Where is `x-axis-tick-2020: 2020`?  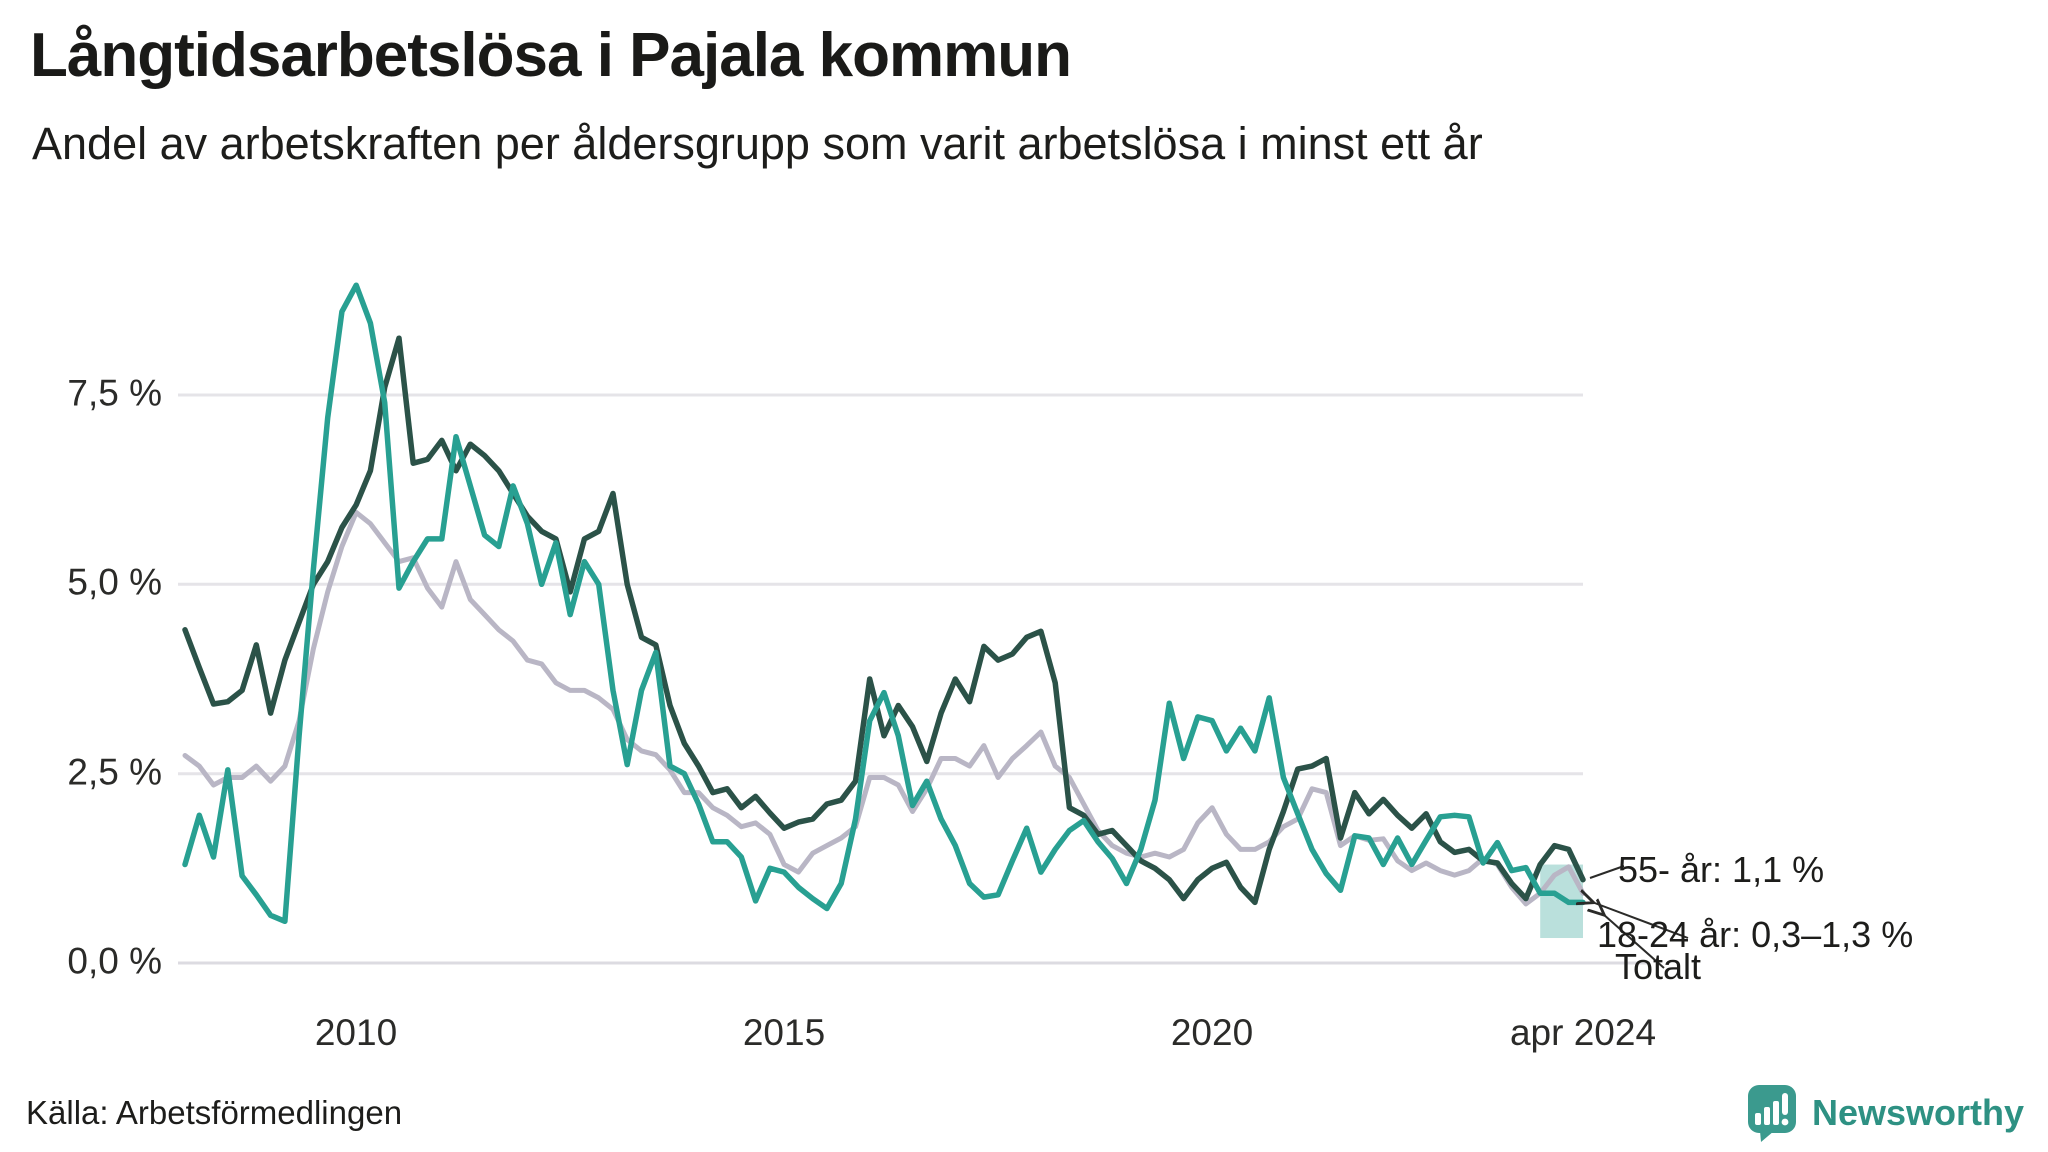 x-axis-tick-2020: 2020 is located at coordinates (1212, 1032).